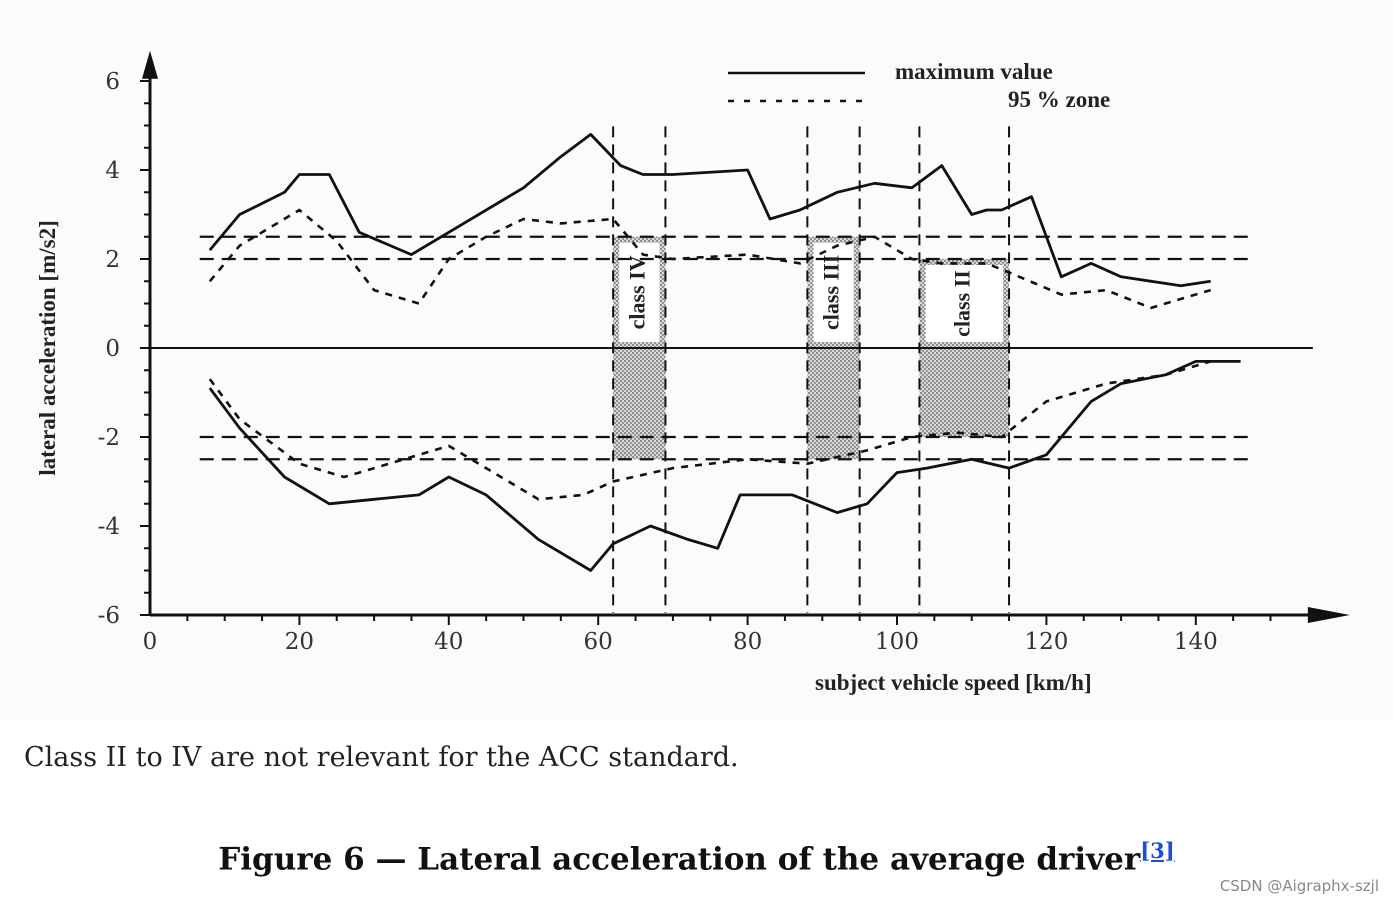 Image resolution: width=1393 pixels, height=907 pixels. I want to click on watermark: CSDN @Aigraphx-szjl, so click(1299, 886).